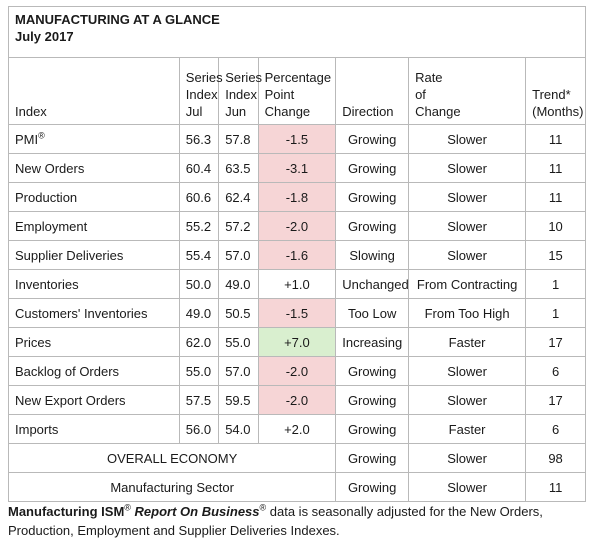 The width and height of the screenshot is (600, 555). I want to click on series-index-jul: 56.3, so click(199, 139).